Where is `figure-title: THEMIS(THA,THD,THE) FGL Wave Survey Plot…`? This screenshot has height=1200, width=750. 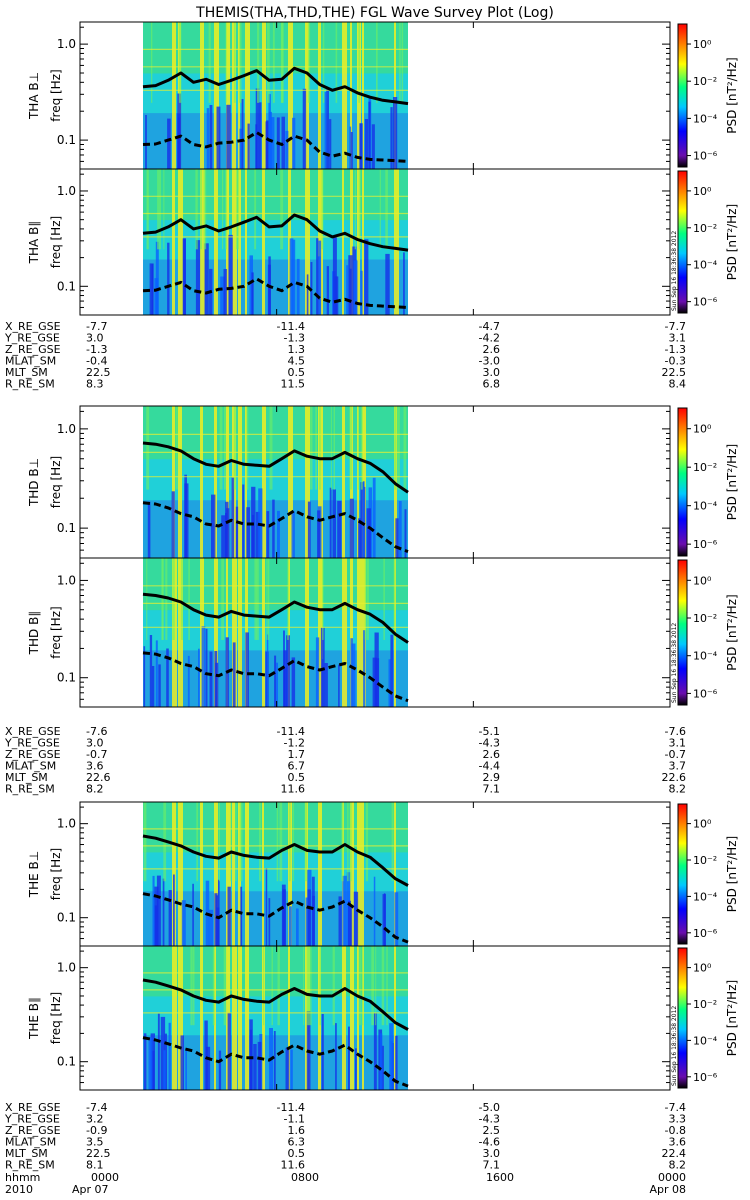
figure-title: THEMIS(THA,THD,THE) FGL Wave Survey Plot… is located at coordinates (374, 13).